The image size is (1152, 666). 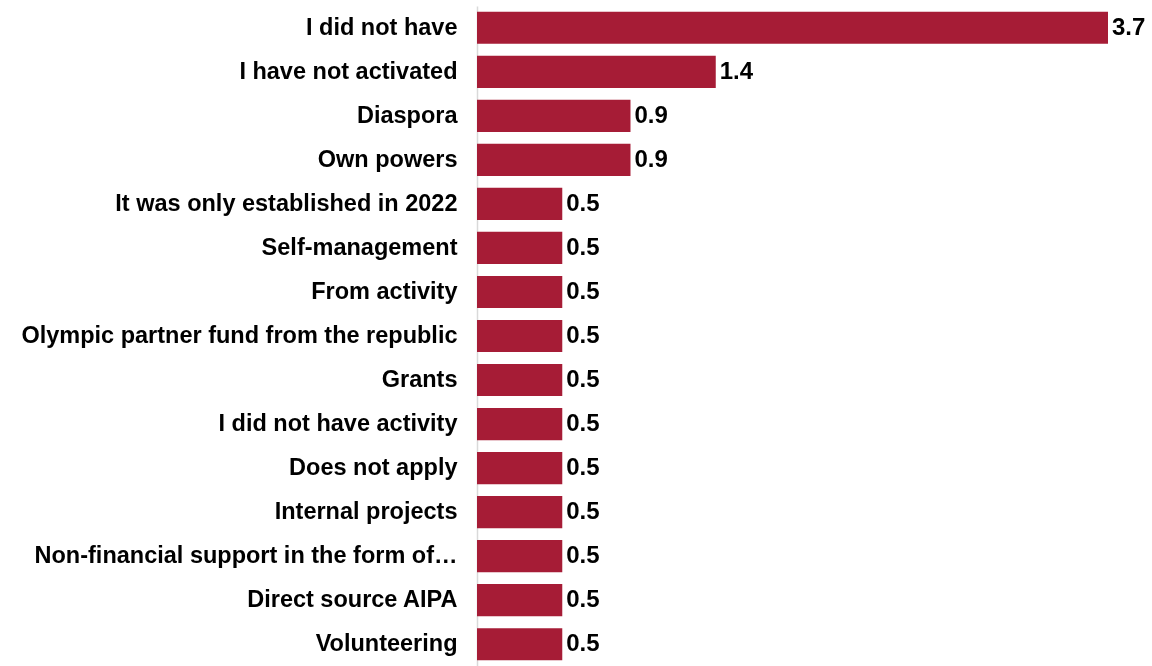 What do you see at coordinates (736, 70) in the screenshot?
I see `data-label: 1.4` at bounding box center [736, 70].